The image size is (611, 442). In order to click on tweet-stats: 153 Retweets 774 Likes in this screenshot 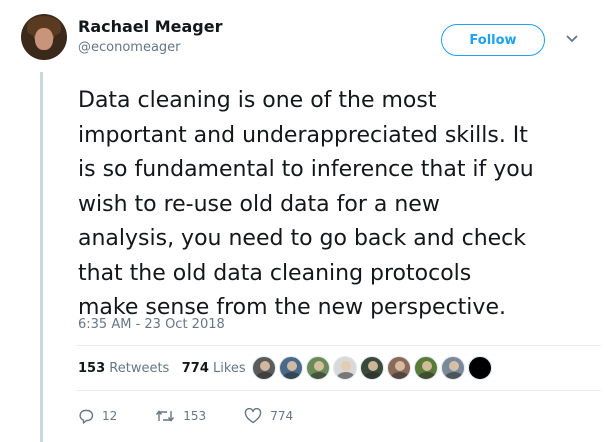, I will do `click(162, 368)`.